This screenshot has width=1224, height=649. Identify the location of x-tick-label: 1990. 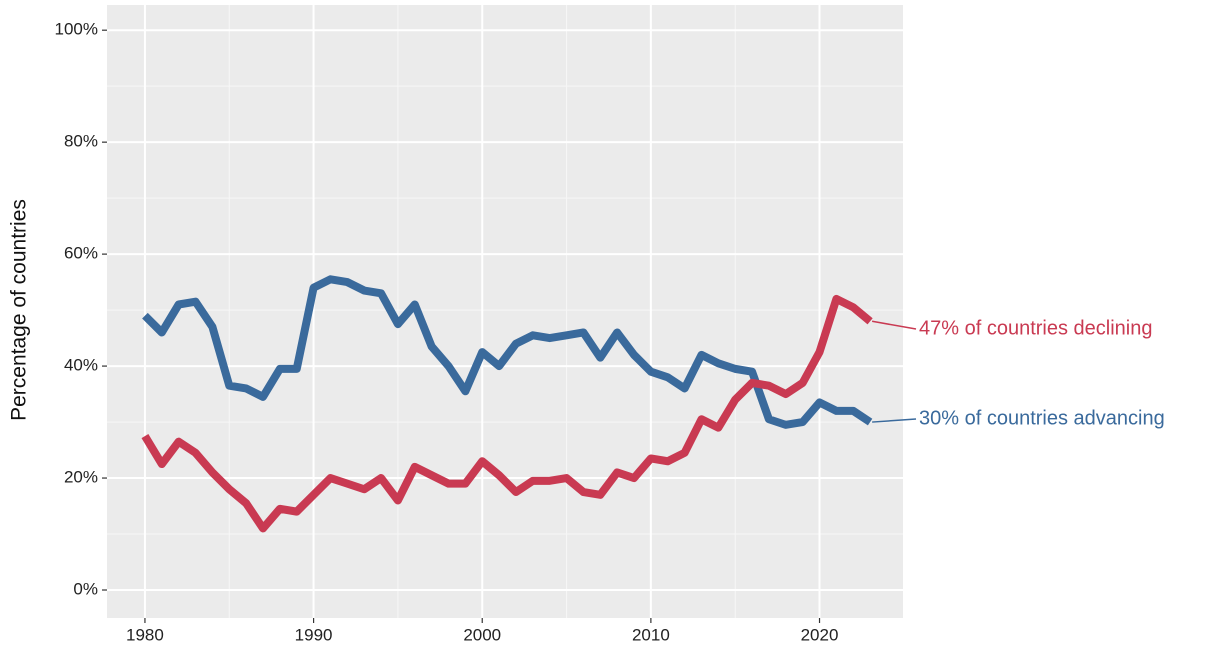
(314, 634).